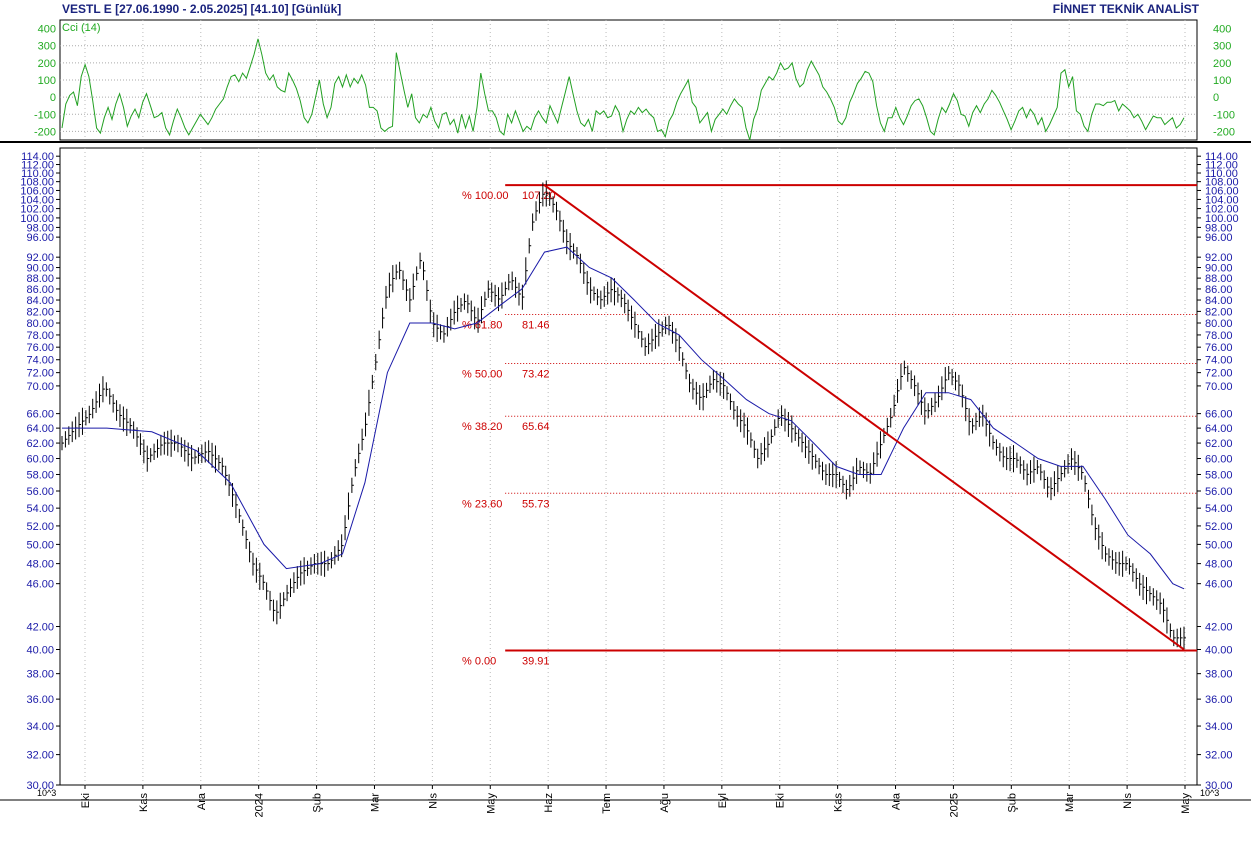  Describe the element at coordinates (1222, 30) in the screenshot. I see `cci-tick-label-right: 400` at that location.